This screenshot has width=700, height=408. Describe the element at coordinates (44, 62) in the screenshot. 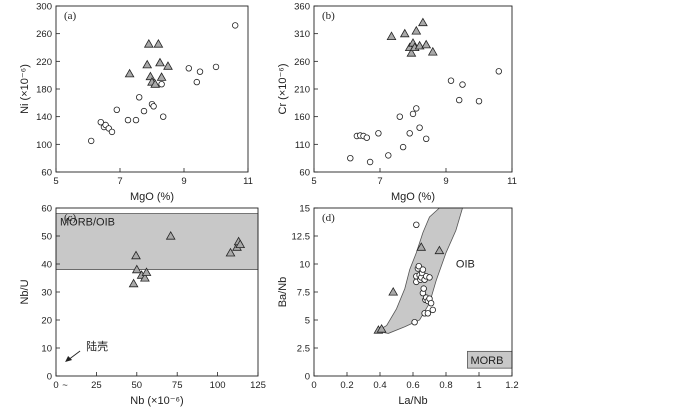

I see `y-tick-label: 220` at that location.